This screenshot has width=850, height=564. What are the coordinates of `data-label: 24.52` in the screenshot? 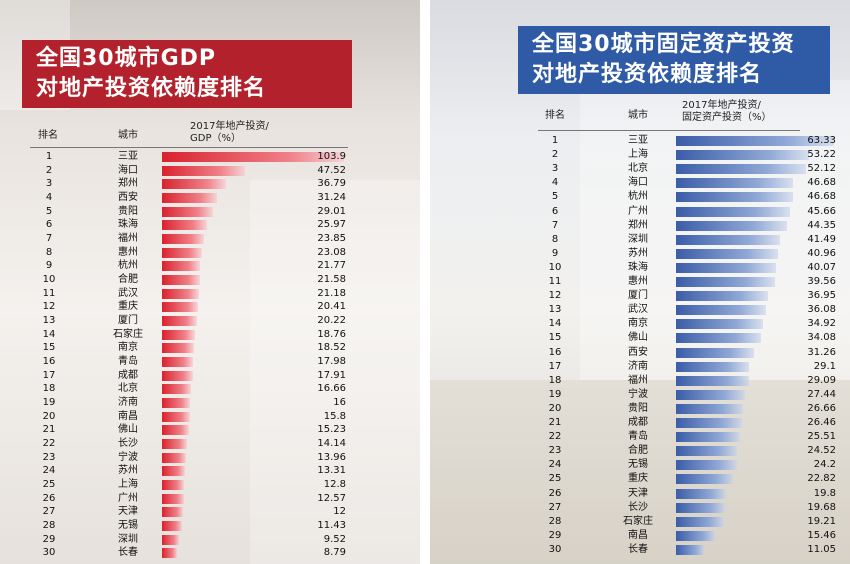 It's located at (821, 451).